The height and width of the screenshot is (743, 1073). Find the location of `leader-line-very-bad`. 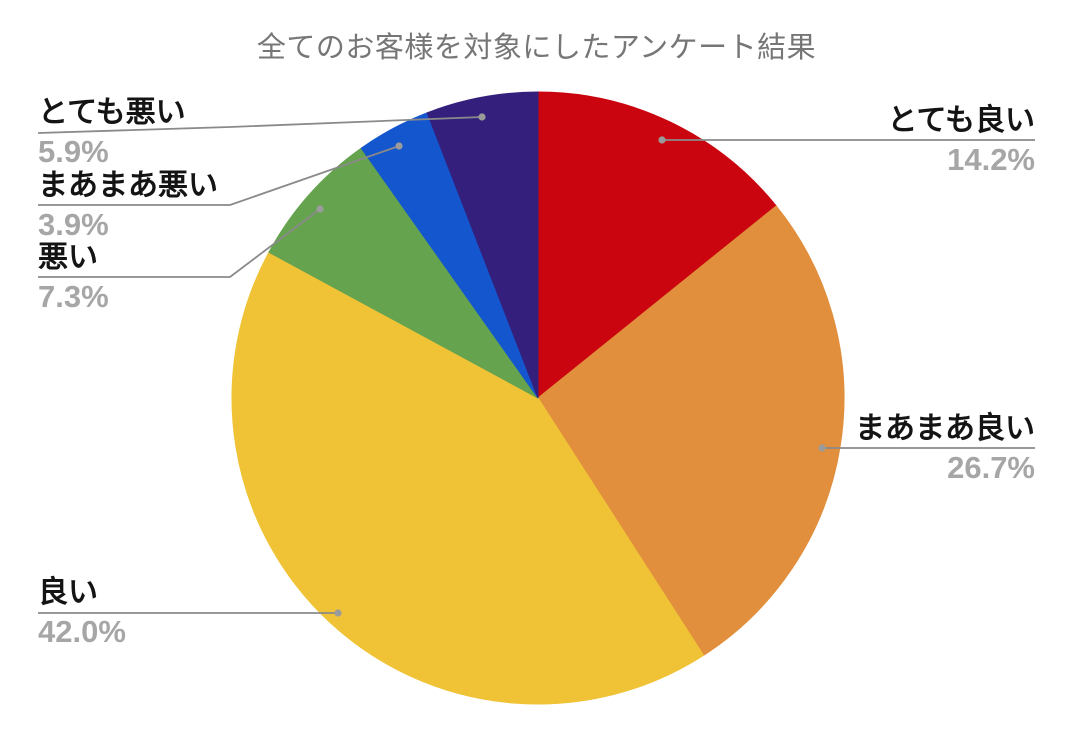

leader-line-very-bad is located at coordinates (260, 125).